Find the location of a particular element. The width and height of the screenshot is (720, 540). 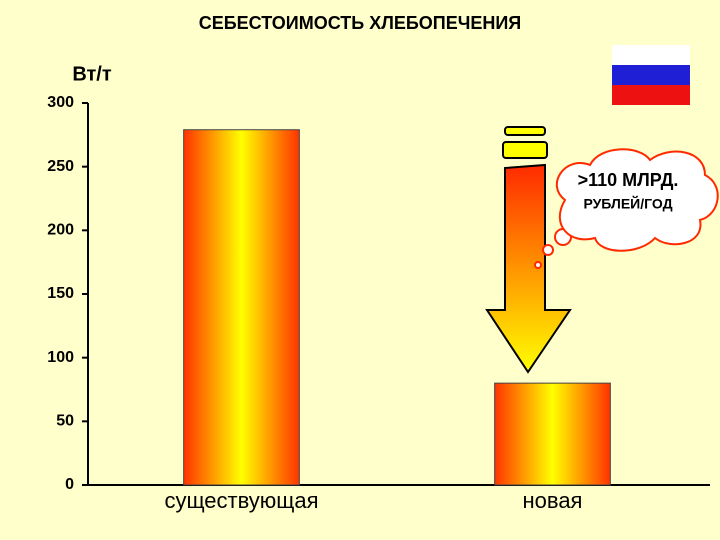

y-tick-label: 250 is located at coordinates (60, 166).